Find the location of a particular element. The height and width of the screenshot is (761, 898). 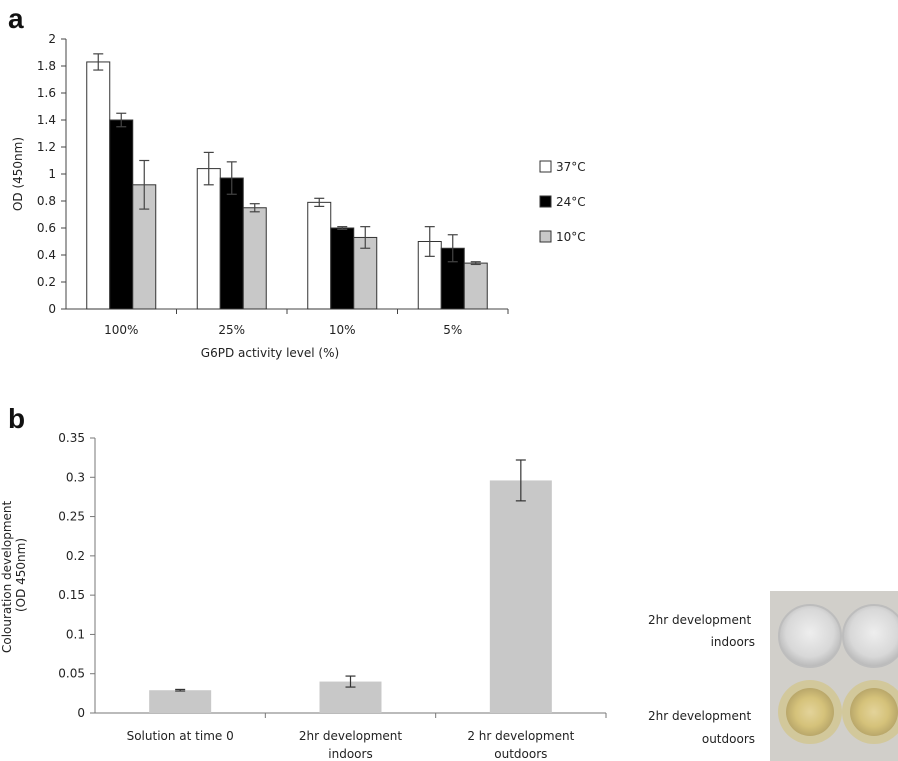

chart-b-x-tick-label-0-line-1: Solution at time 0 is located at coordinates (180, 736).